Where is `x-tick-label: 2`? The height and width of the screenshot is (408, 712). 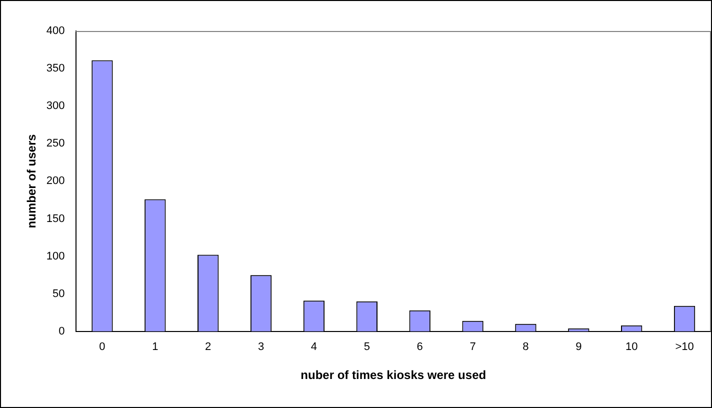 x-tick-label: 2 is located at coordinates (208, 347).